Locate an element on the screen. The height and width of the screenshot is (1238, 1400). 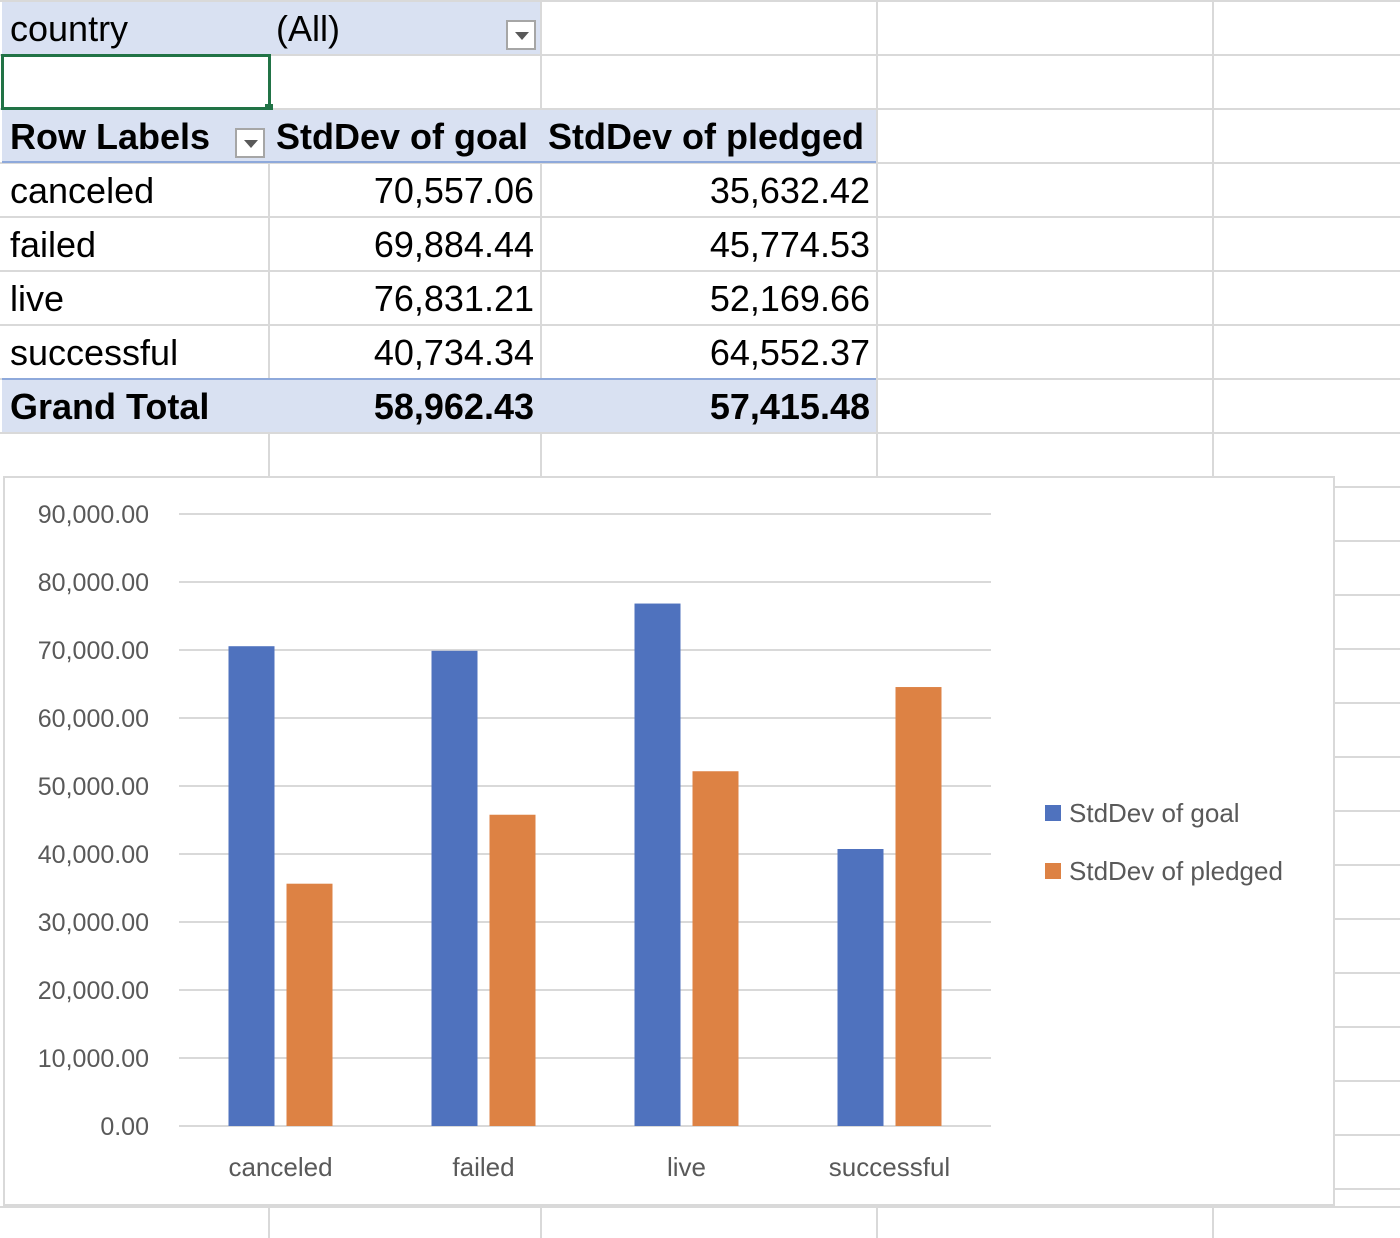
x-tick-label: failed is located at coordinates (483, 1167).